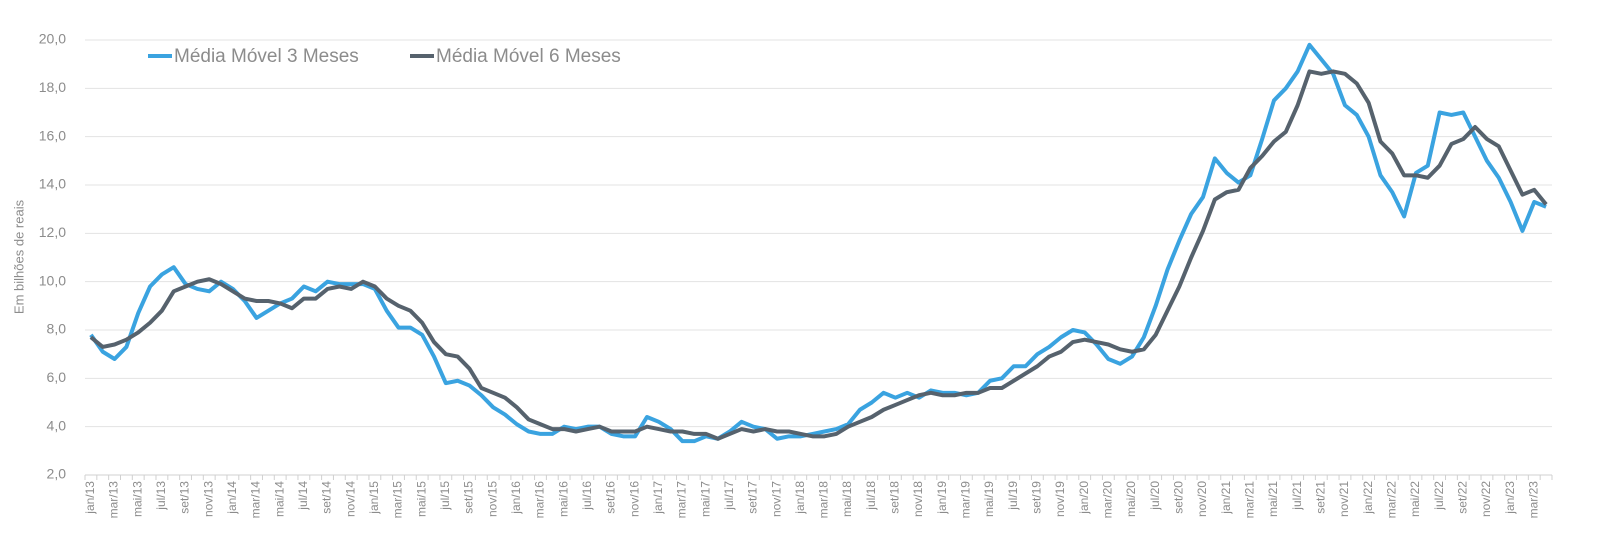 Image resolution: width=1600 pixels, height=559 pixels. Describe the element at coordinates (1037, 497) in the screenshot. I see `x-tick-label: set/19` at that location.